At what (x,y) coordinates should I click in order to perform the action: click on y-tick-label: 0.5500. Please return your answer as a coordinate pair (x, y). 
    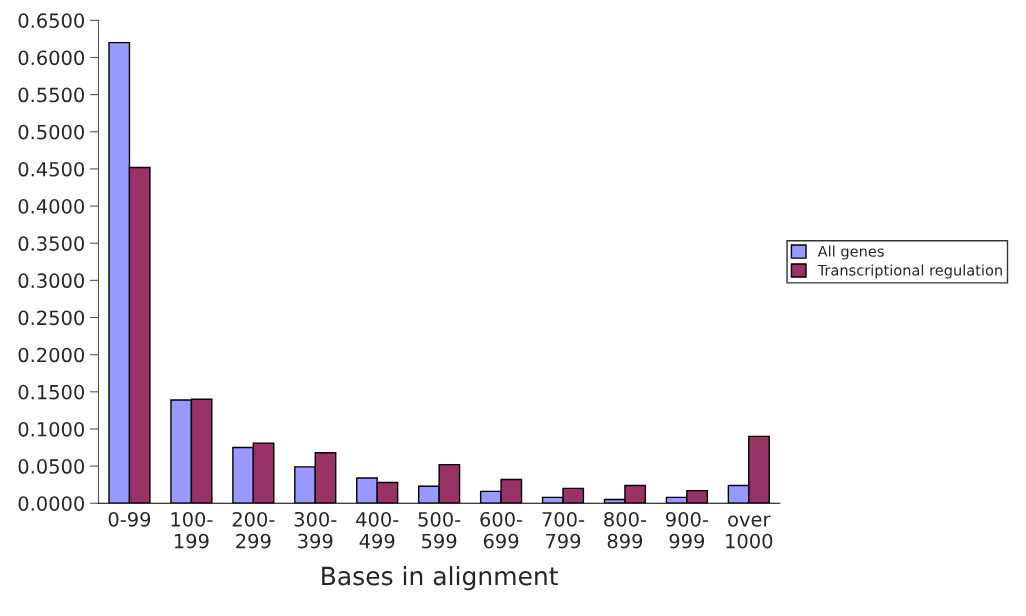
    Looking at the image, I should click on (51, 95).